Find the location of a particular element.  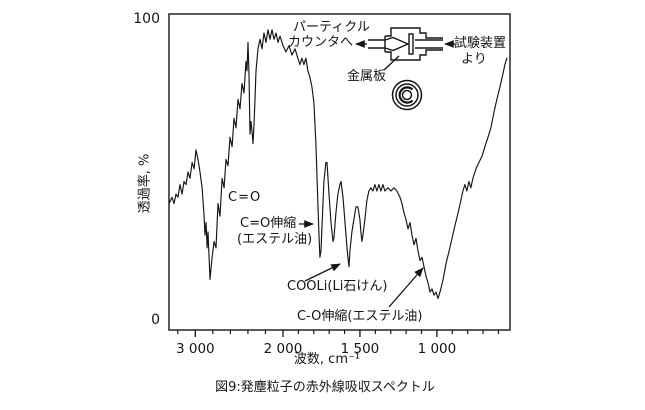

x-axis-tick-label: 3 000 is located at coordinates (195, 349).